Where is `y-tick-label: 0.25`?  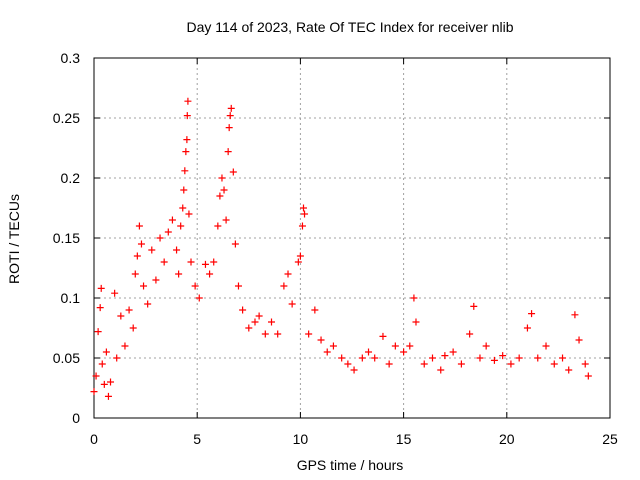
y-tick-label: 0.25 is located at coordinates (66, 118).